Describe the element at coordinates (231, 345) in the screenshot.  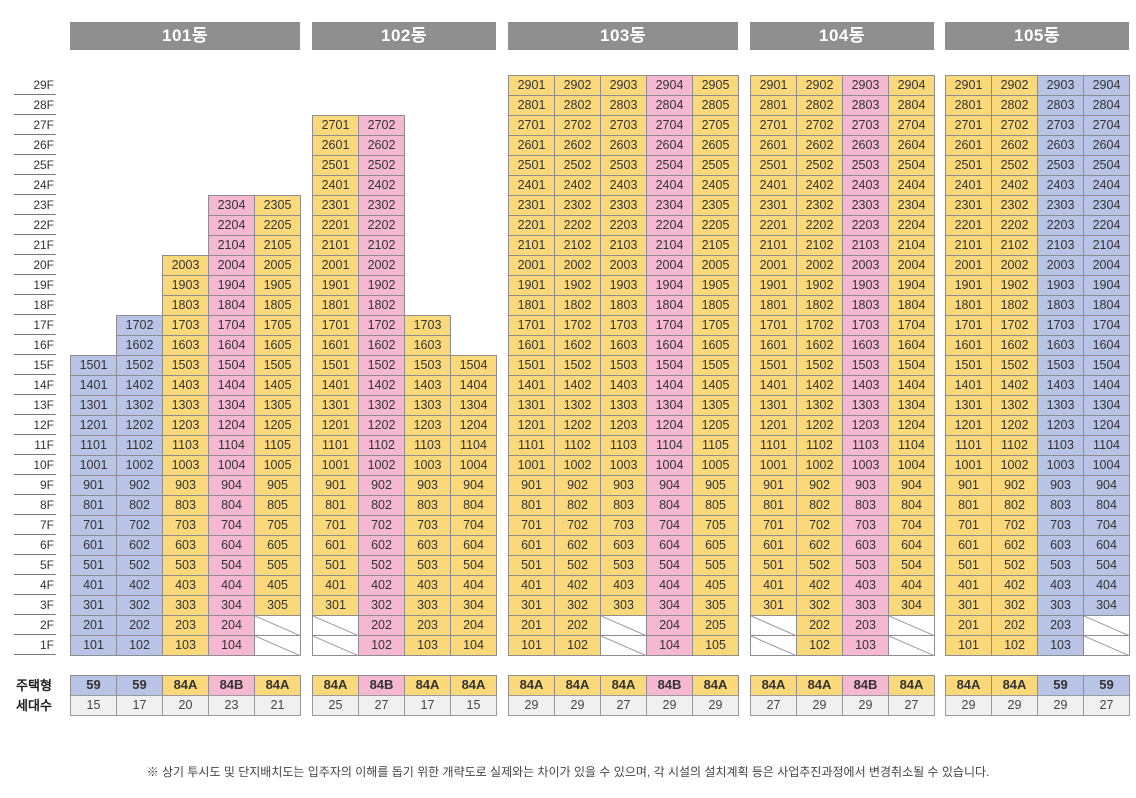
I see `unit-cell: 1604` at that location.